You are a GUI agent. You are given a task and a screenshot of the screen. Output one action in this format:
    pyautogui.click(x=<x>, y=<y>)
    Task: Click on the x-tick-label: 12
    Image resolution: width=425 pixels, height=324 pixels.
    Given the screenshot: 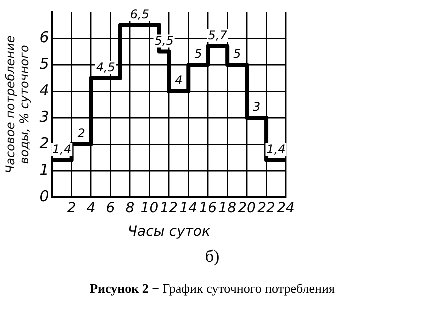 What is the action you would take?
    pyautogui.click(x=169, y=208)
    